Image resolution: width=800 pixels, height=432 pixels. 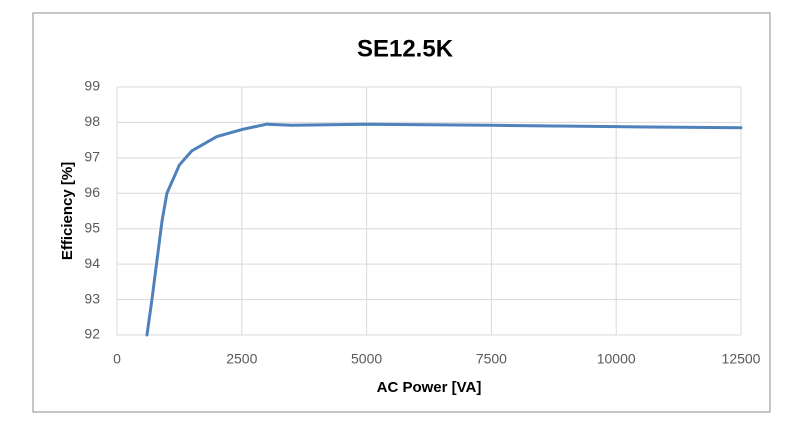 I want to click on y-tick-label: 92, so click(x=92, y=334).